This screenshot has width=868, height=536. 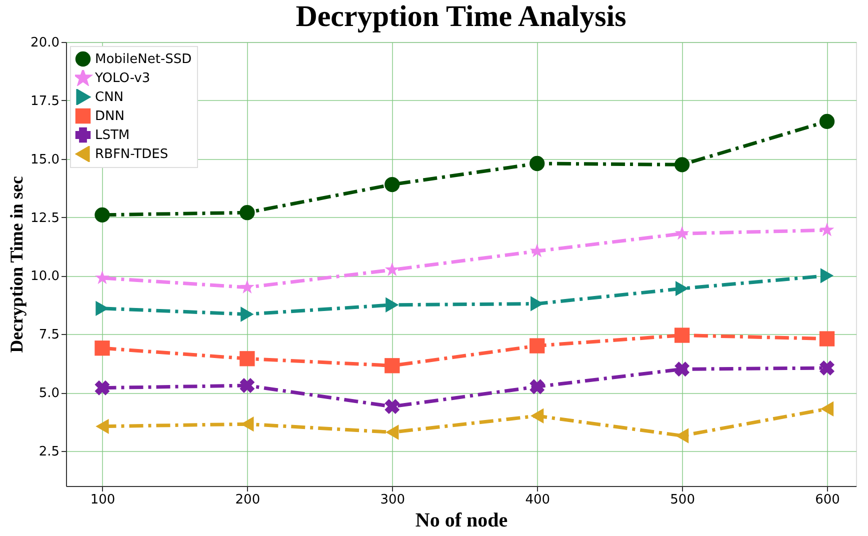 I want to click on y-tick-label: 10.0, so click(x=45, y=276).